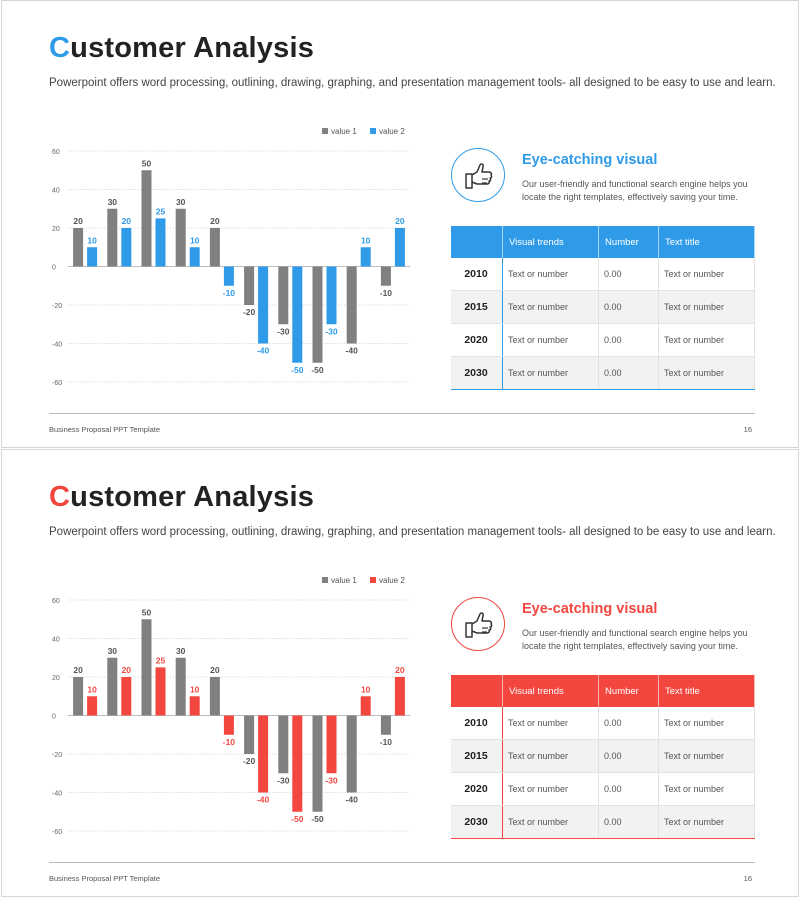  What do you see at coordinates (215, 221) in the screenshot?
I see `bar-value-label: 20` at bounding box center [215, 221].